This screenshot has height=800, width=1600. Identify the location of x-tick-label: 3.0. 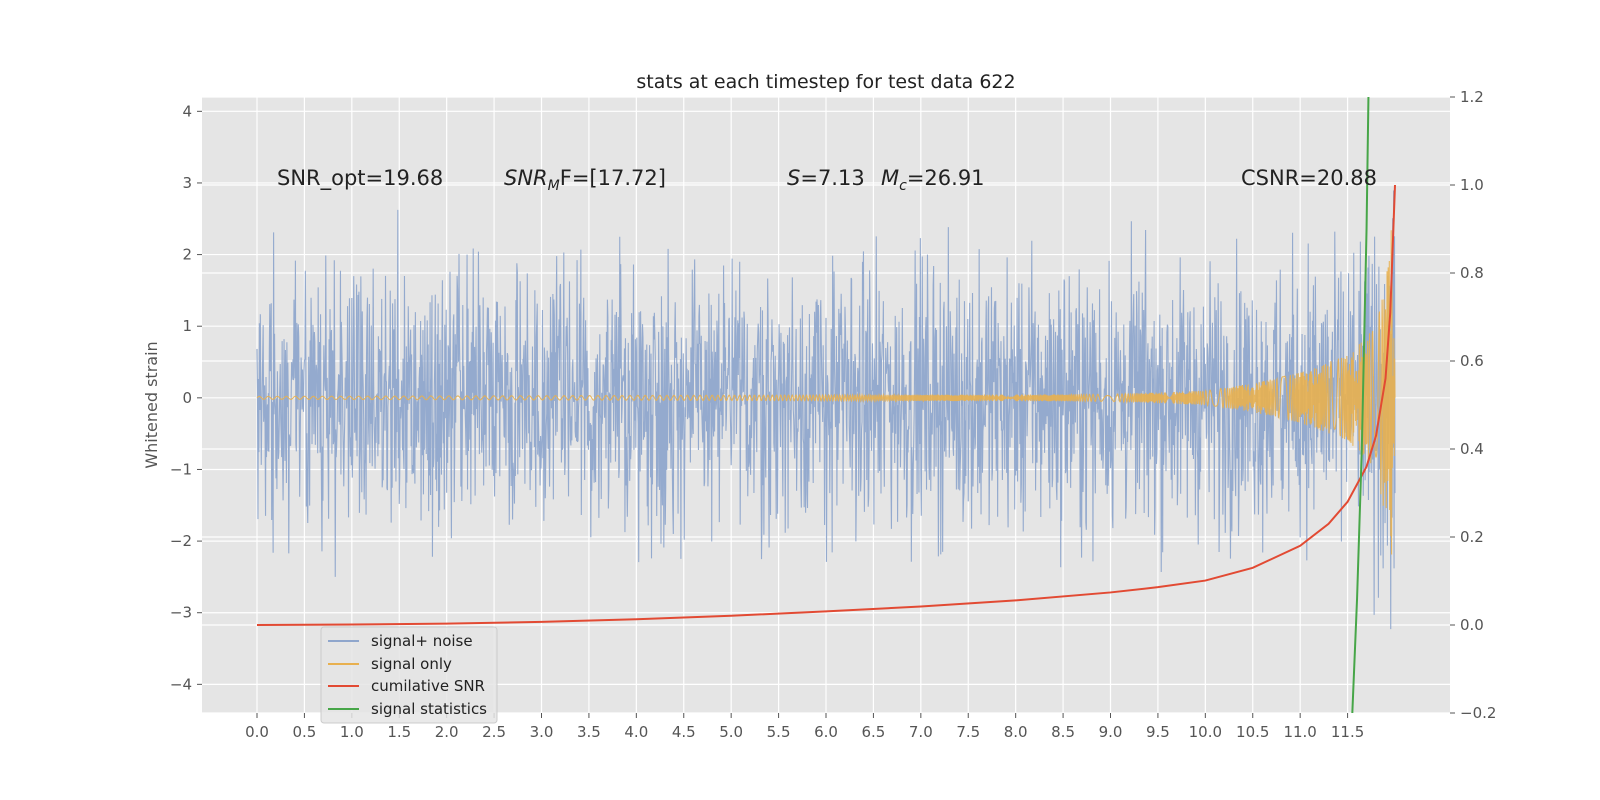
(542, 732).